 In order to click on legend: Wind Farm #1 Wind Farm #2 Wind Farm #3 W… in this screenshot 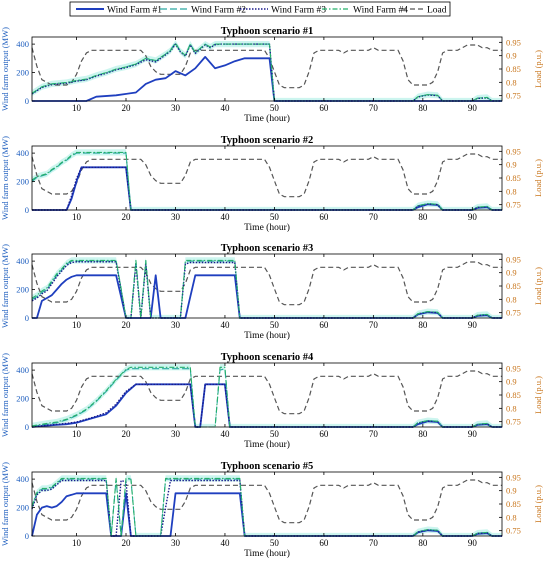, I will do `click(260, 9)`.